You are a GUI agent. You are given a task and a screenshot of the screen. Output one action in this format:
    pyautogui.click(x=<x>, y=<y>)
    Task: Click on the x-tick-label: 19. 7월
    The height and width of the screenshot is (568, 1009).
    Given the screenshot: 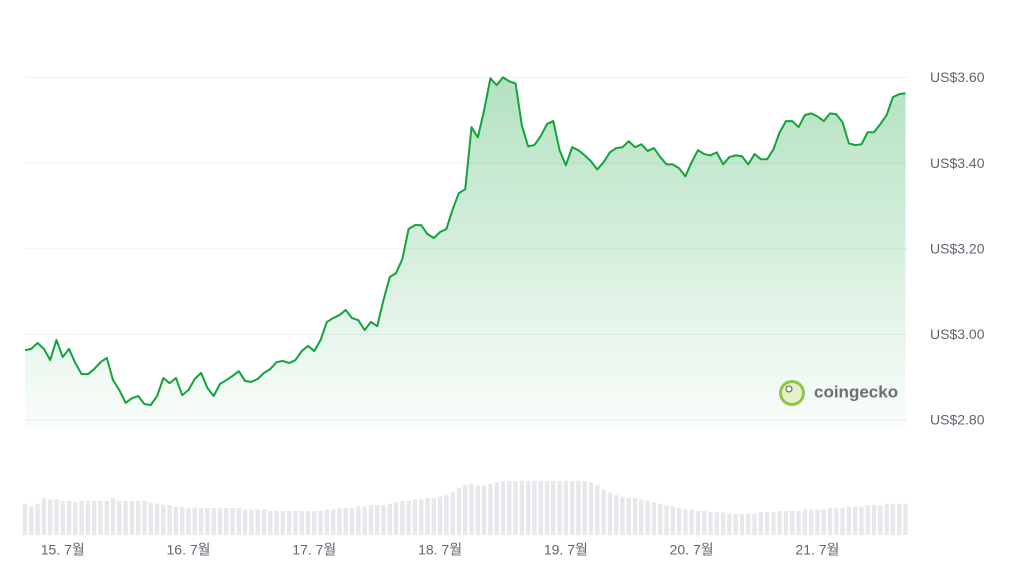 What is the action you would take?
    pyautogui.click(x=566, y=550)
    